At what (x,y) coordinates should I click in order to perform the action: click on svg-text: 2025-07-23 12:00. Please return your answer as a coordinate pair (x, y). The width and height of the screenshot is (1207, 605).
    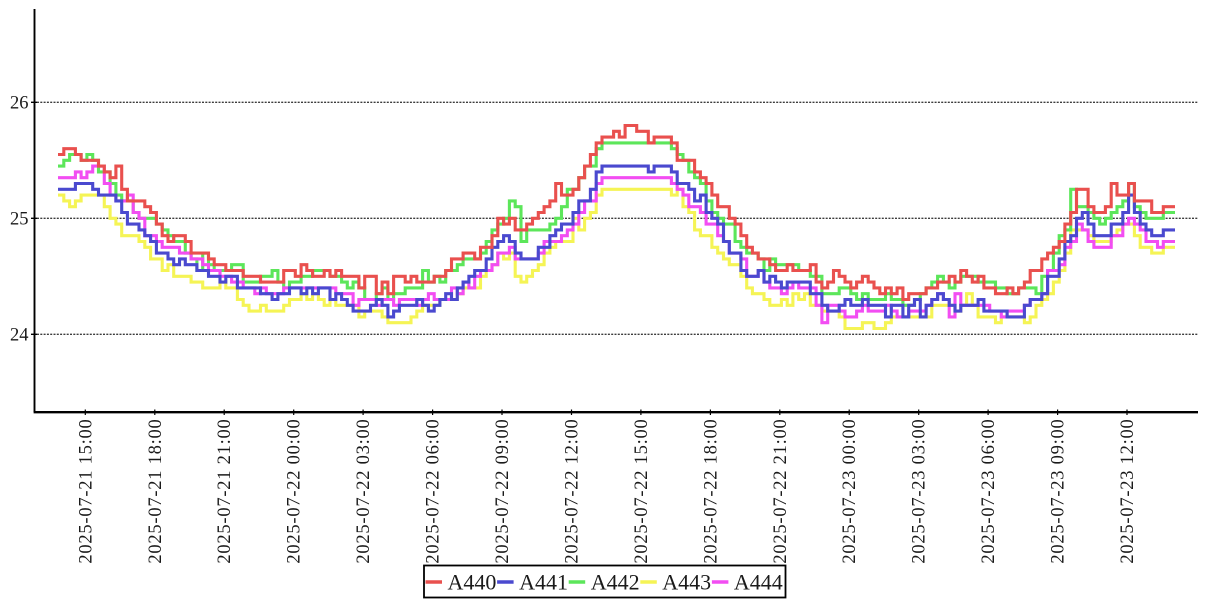
    Looking at the image, I should click on (1128, 491).